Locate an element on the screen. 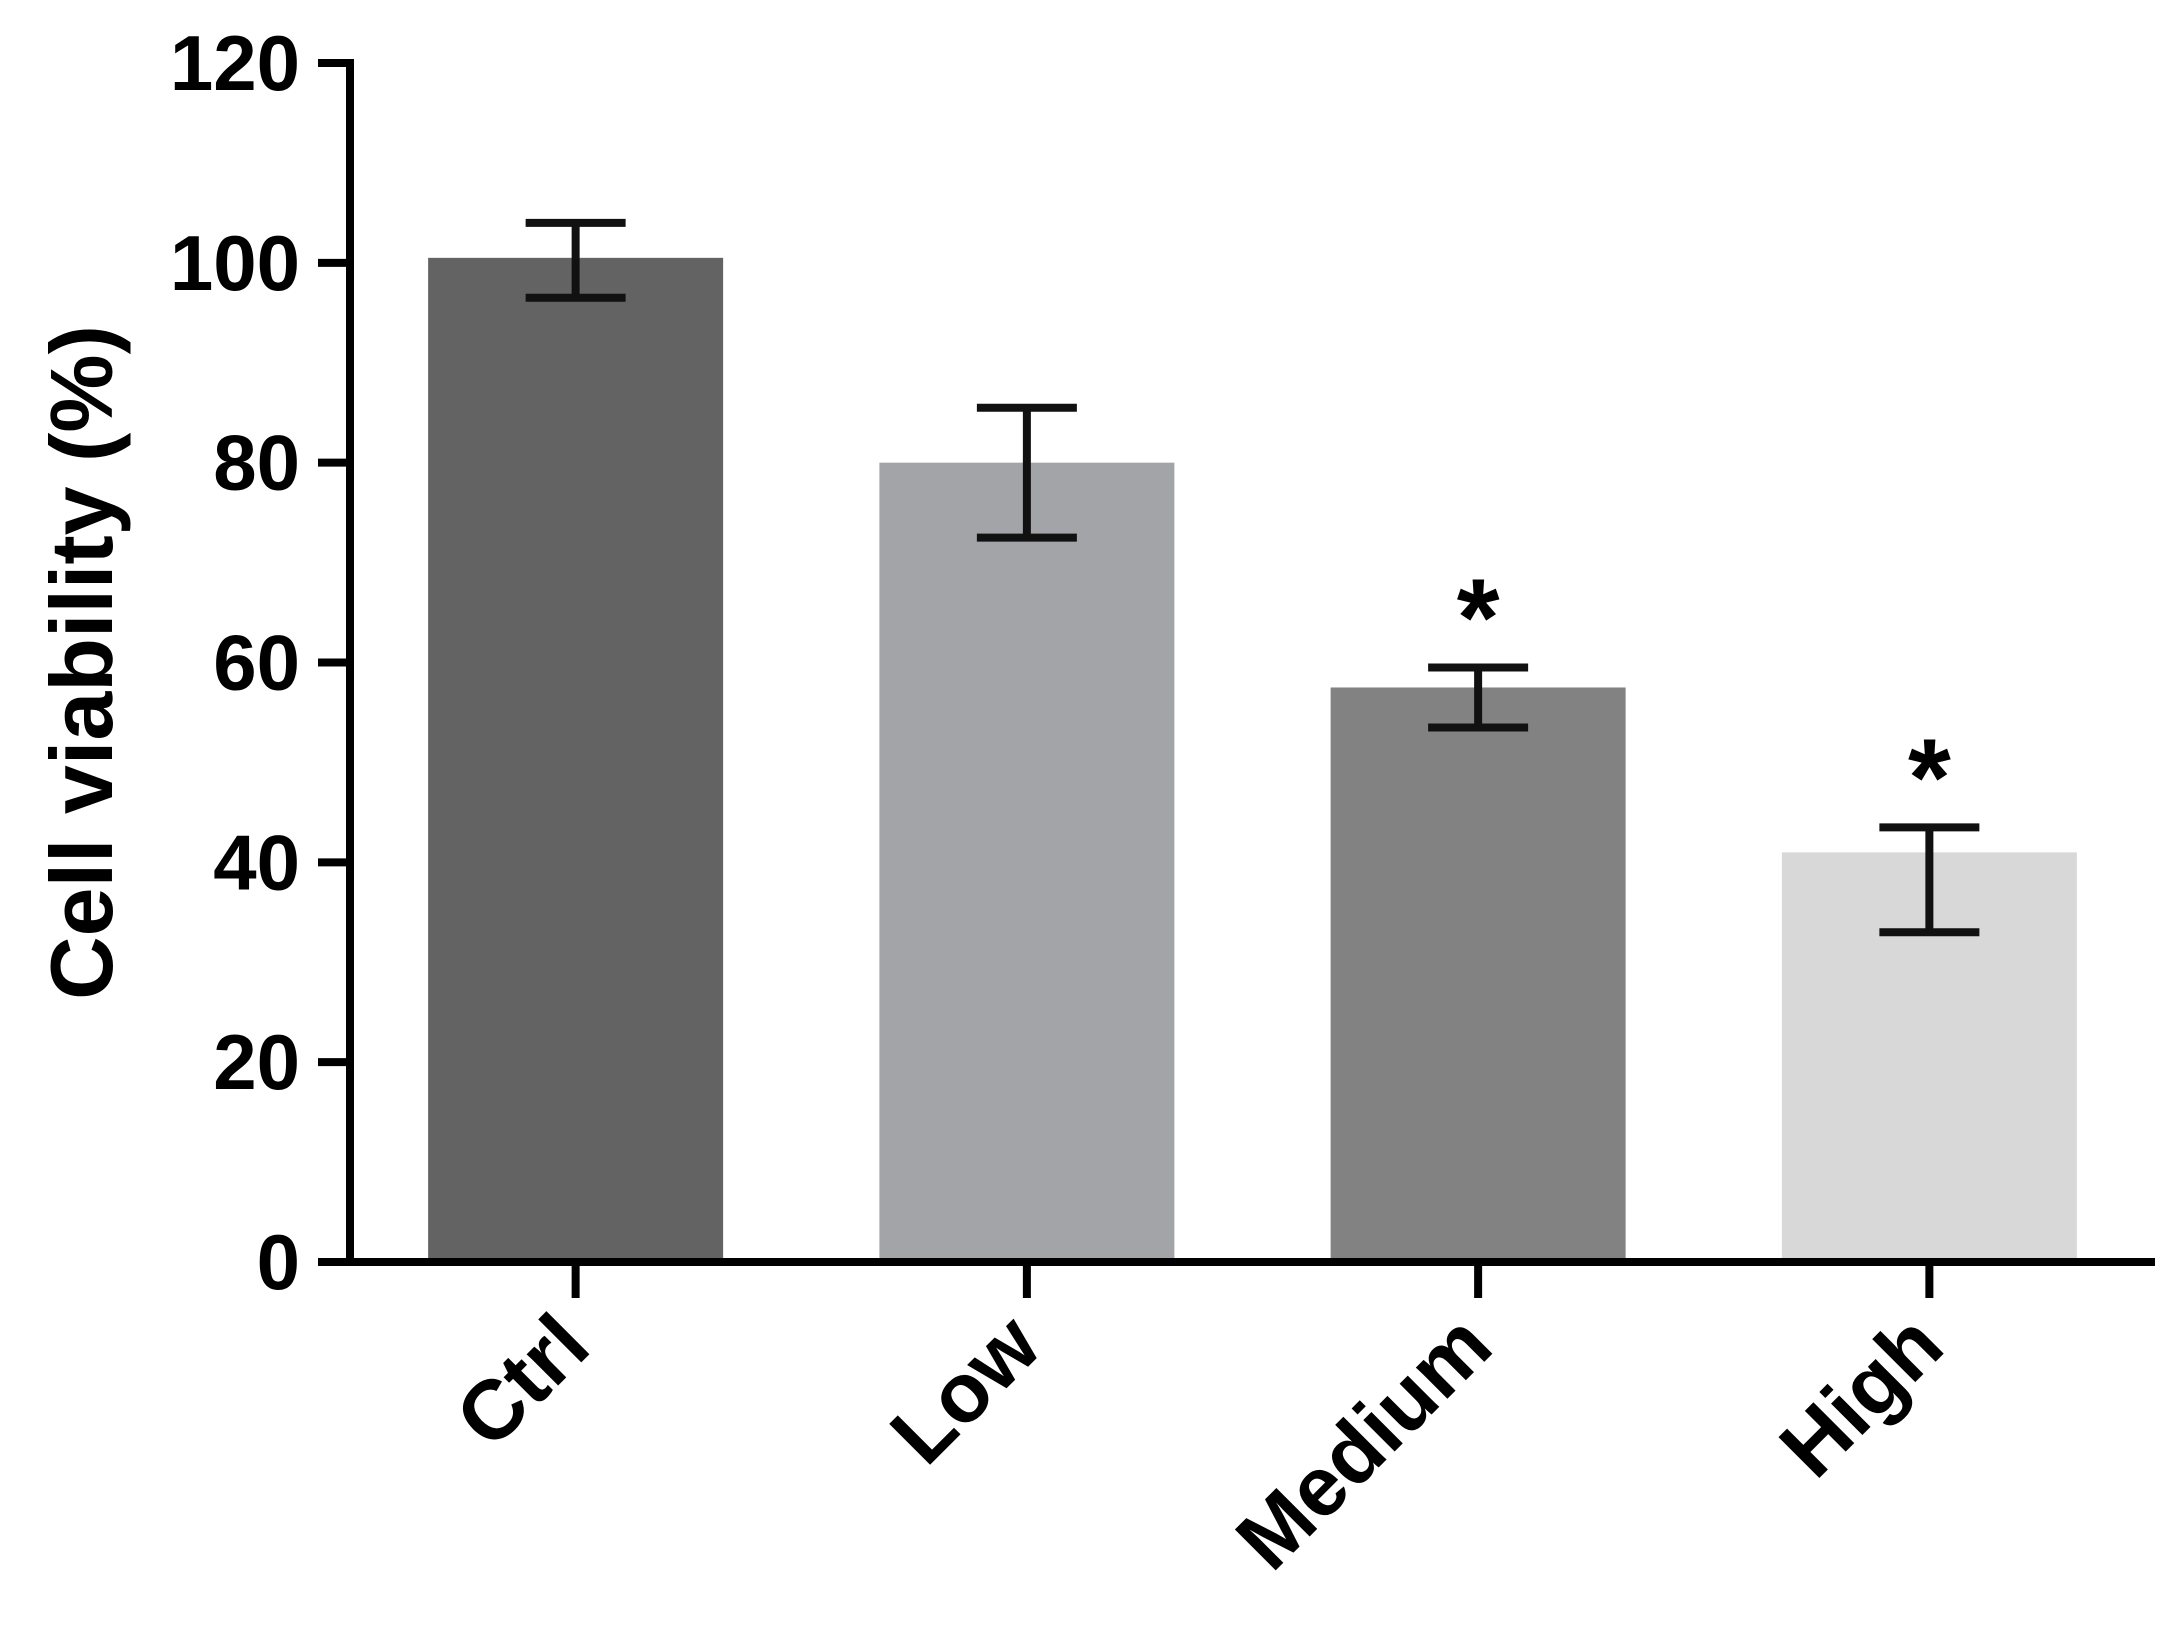  bar-ctrl is located at coordinates (576, 757).